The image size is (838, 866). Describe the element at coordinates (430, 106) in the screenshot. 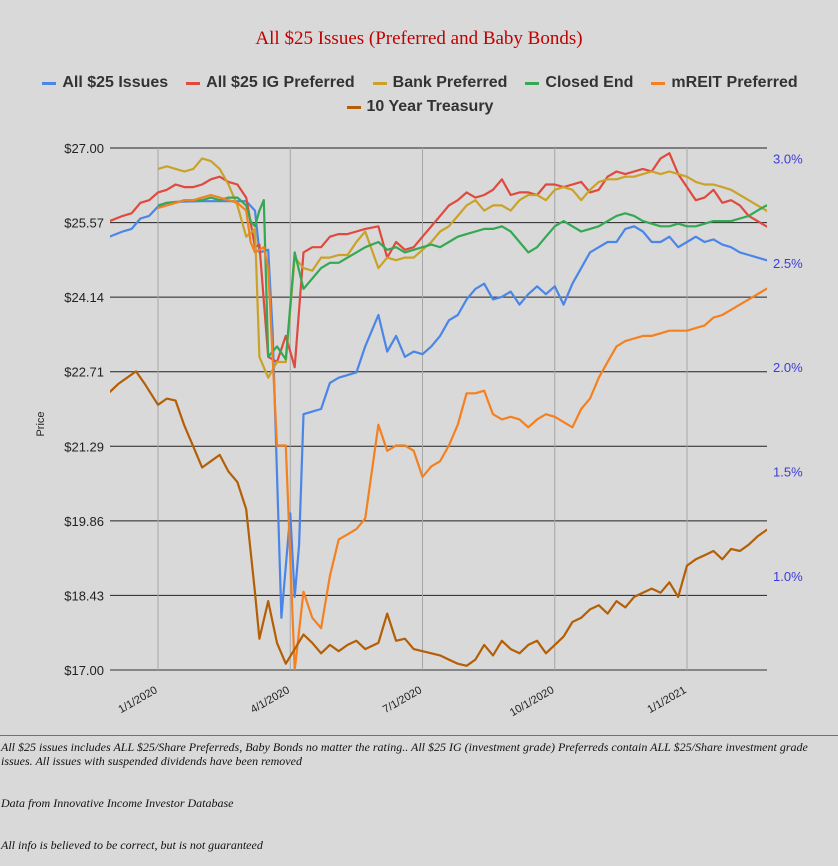

I see `legend-label: 10 Year Treasury` at that location.